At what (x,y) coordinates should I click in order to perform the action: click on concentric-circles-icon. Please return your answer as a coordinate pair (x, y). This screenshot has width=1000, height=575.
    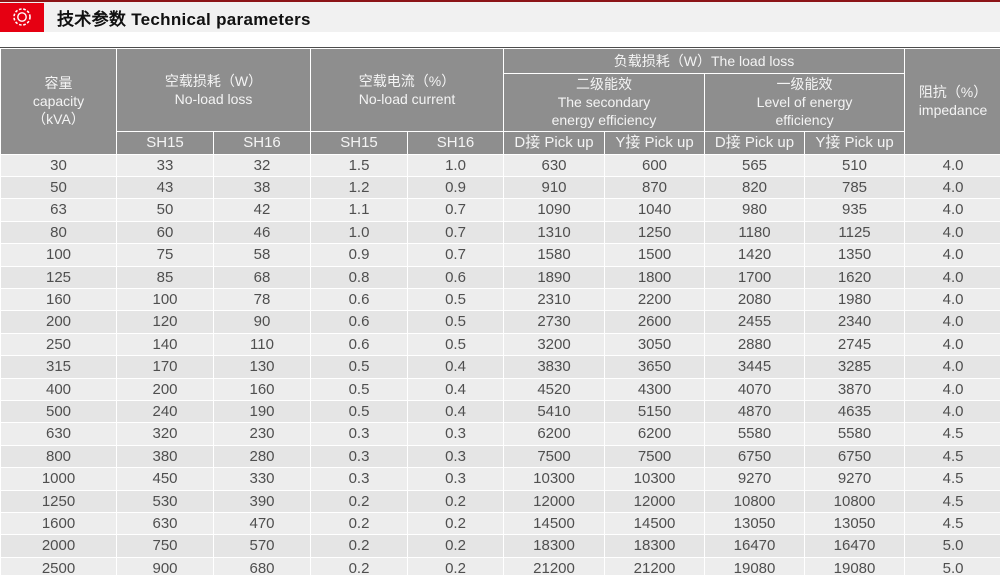
    Looking at the image, I should click on (22, 17).